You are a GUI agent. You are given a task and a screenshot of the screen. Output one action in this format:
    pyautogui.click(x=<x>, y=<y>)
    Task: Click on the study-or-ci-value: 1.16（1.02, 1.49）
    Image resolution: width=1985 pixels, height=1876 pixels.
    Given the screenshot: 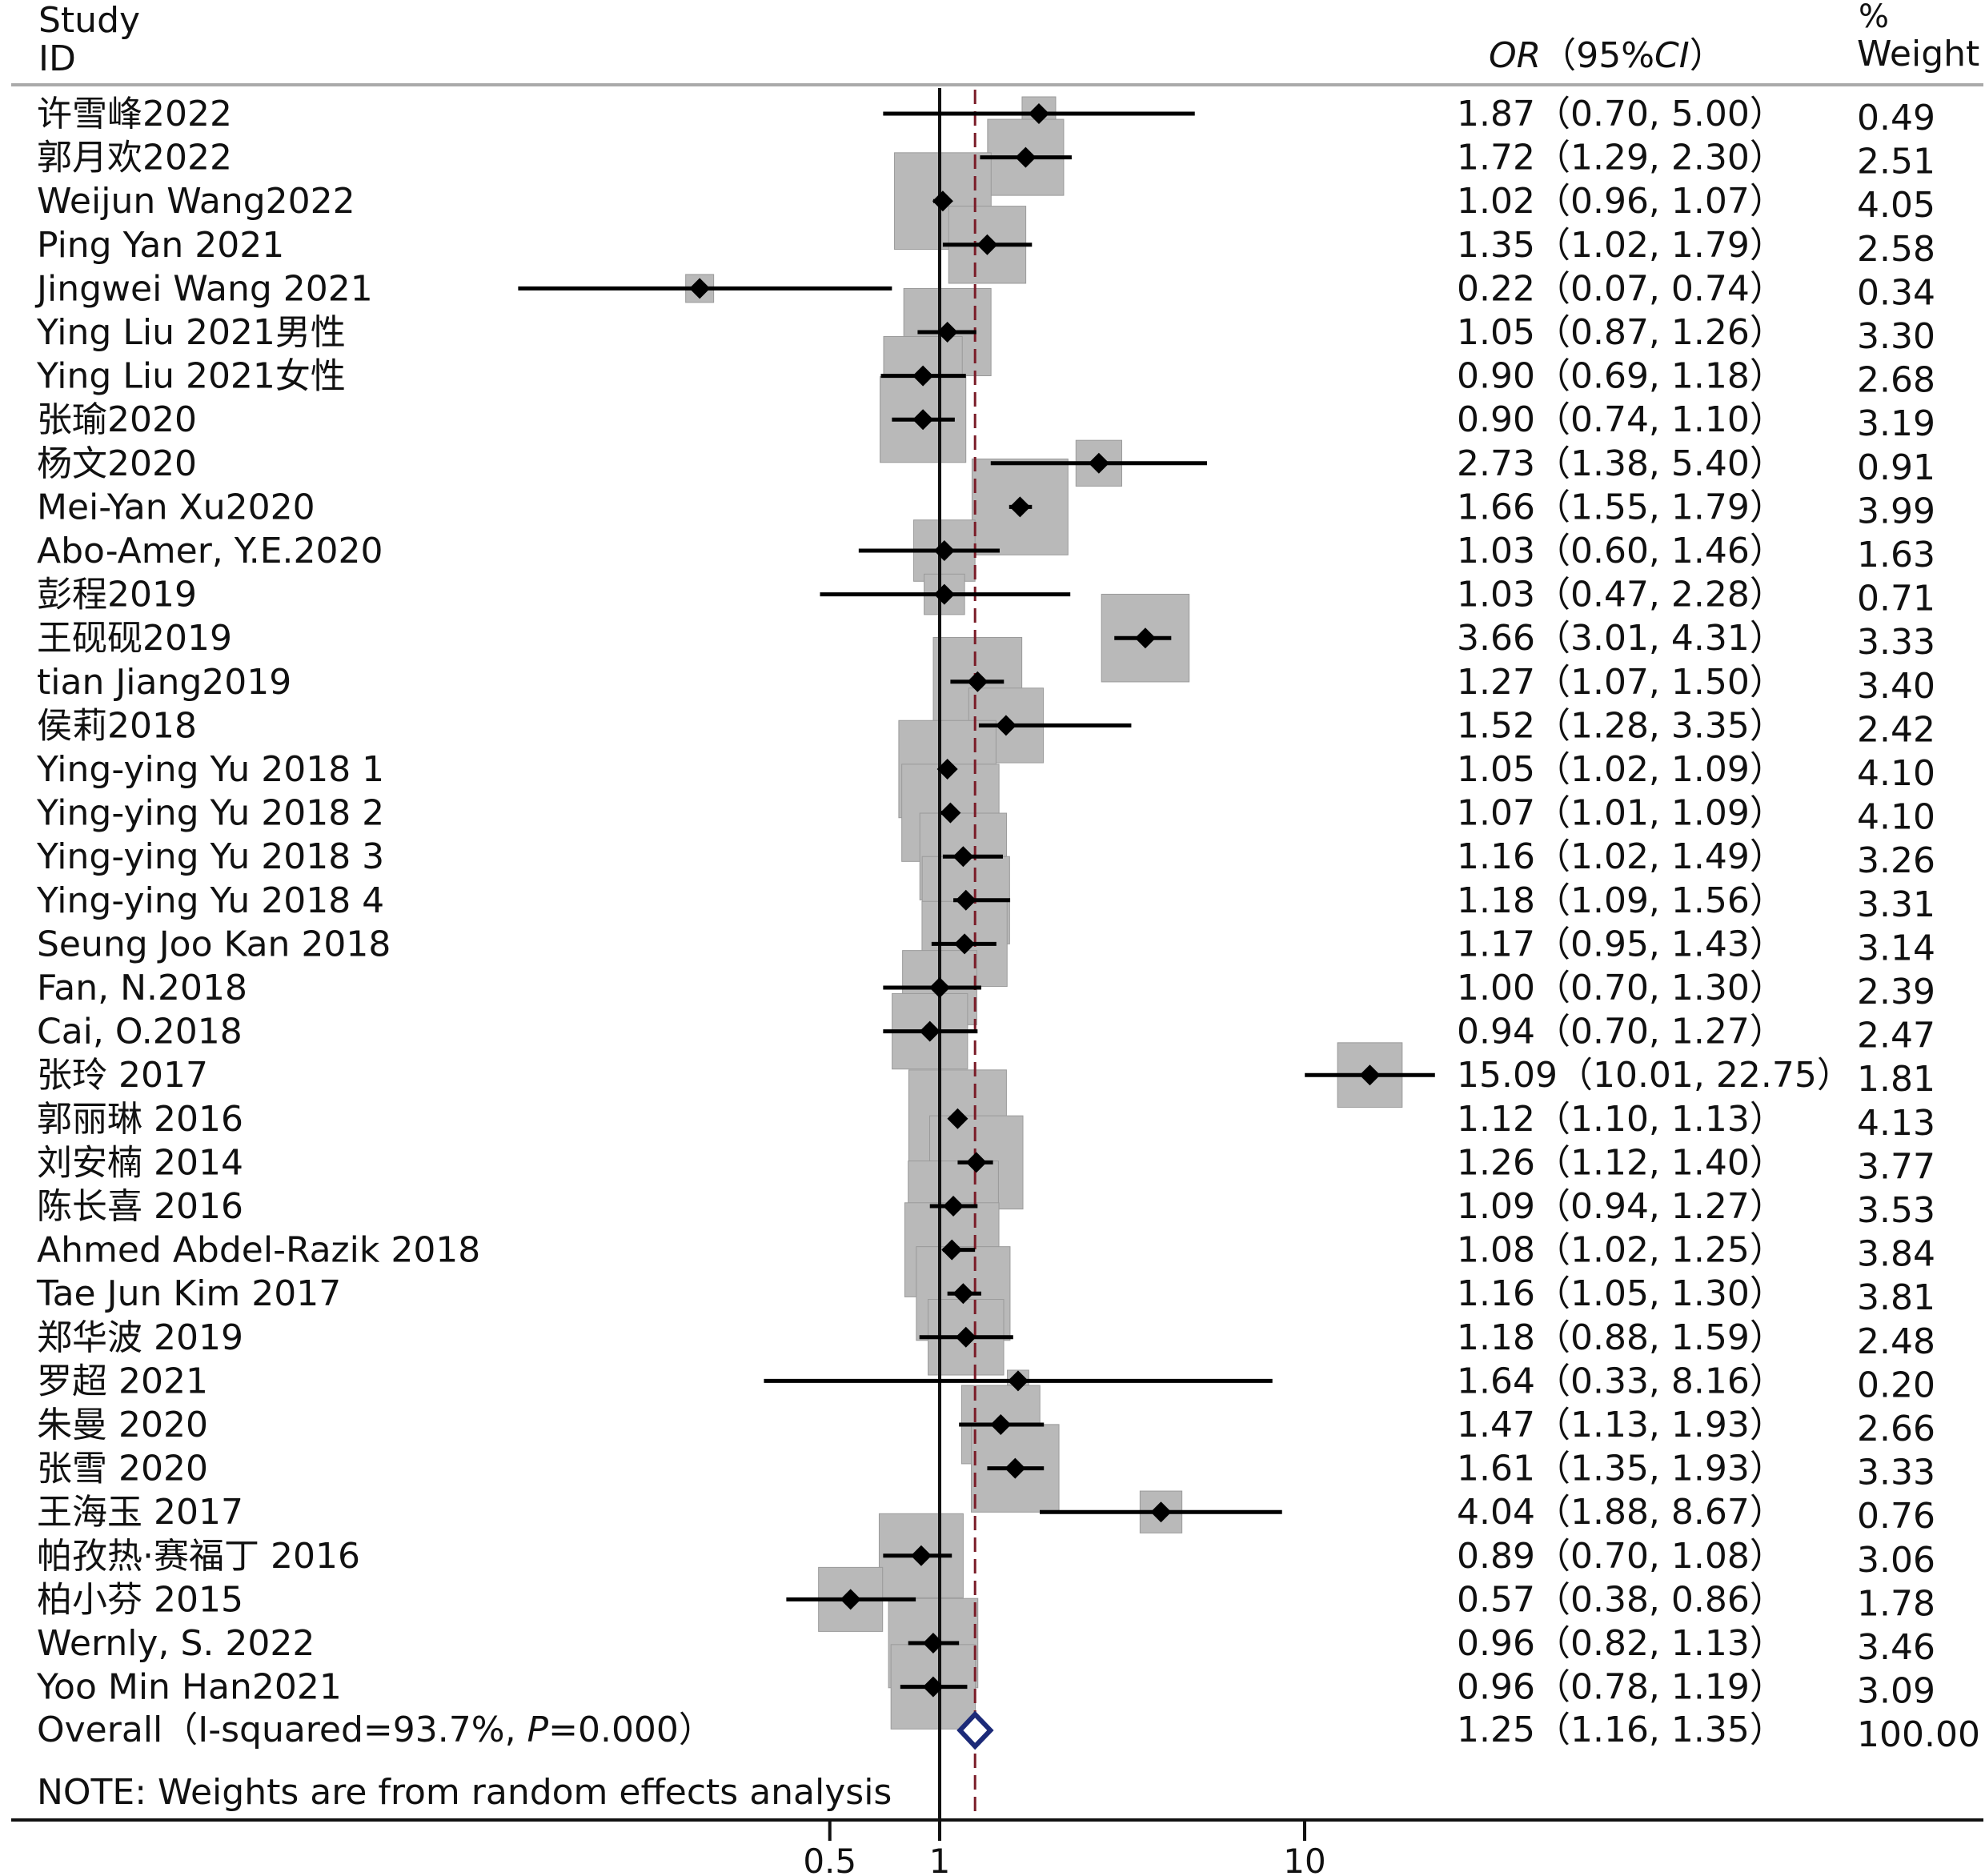 What is the action you would take?
    pyautogui.click(x=1621, y=856)
    